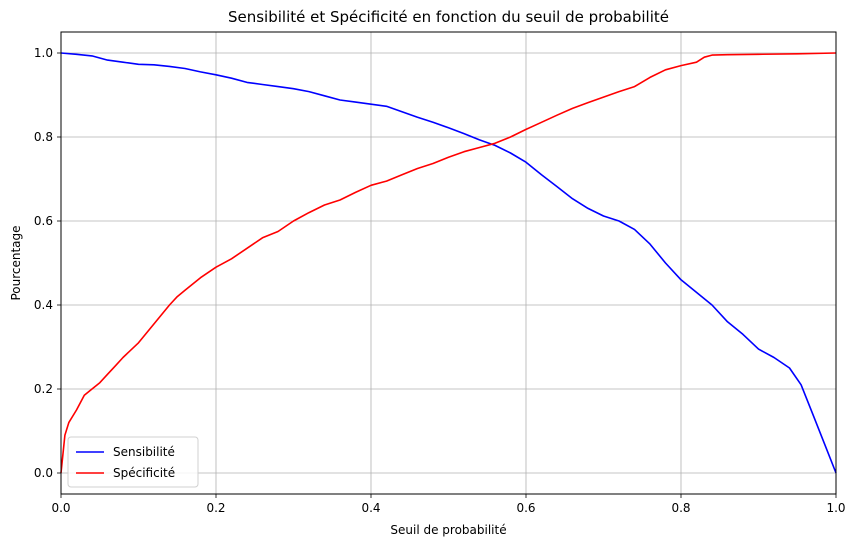  I want to click on legend: Sensibilité Spécificité, so click(133, 462).